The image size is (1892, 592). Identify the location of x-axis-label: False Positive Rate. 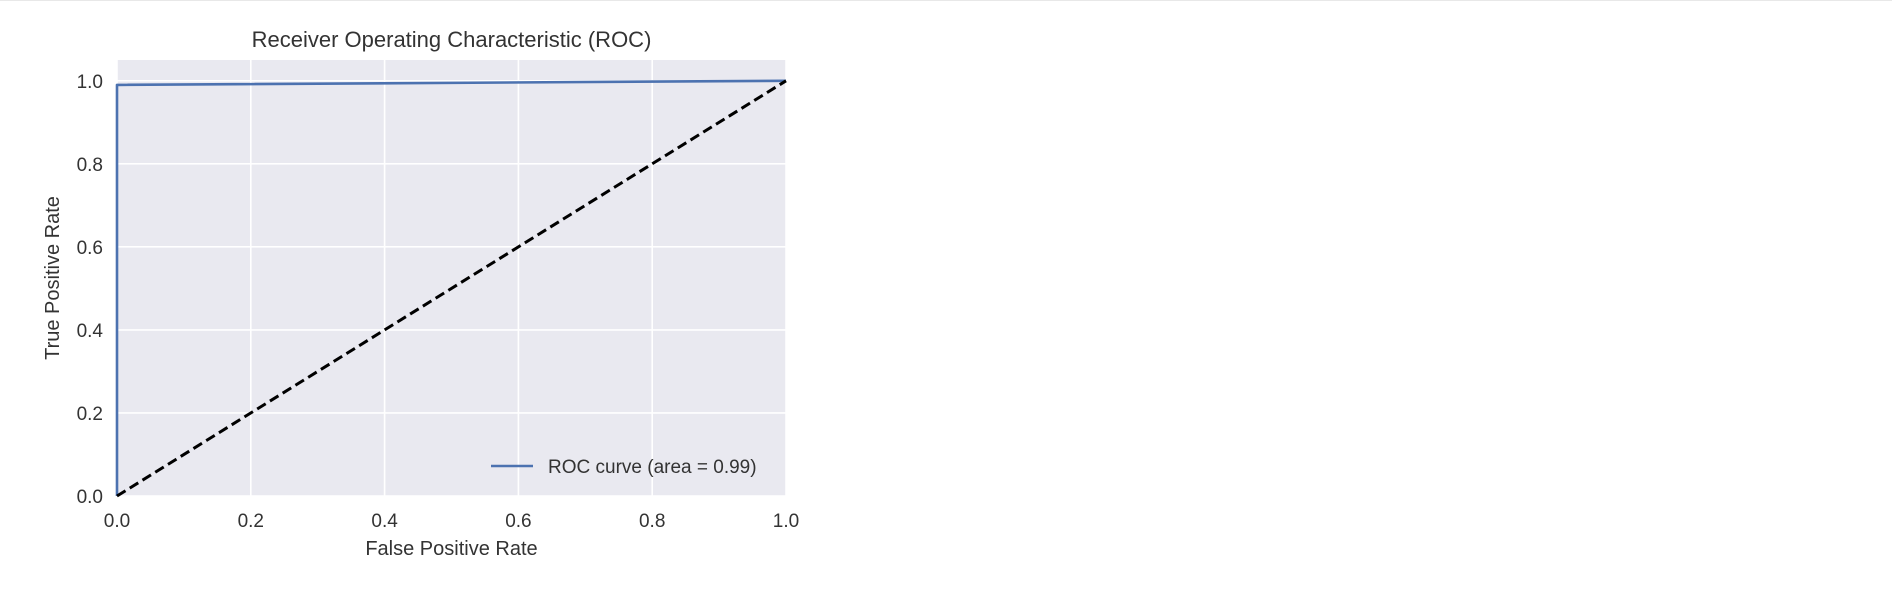
(451, 549).